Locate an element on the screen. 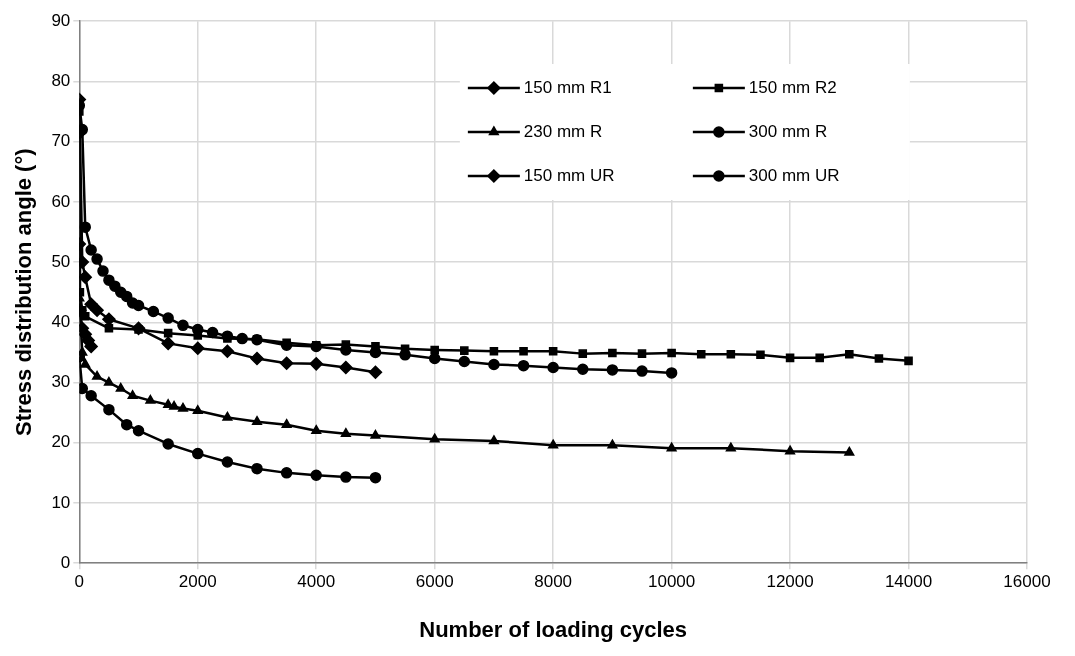 The image size is (1075, 656). legend-label: 300 mm UR is located at coordinates (794, 175).